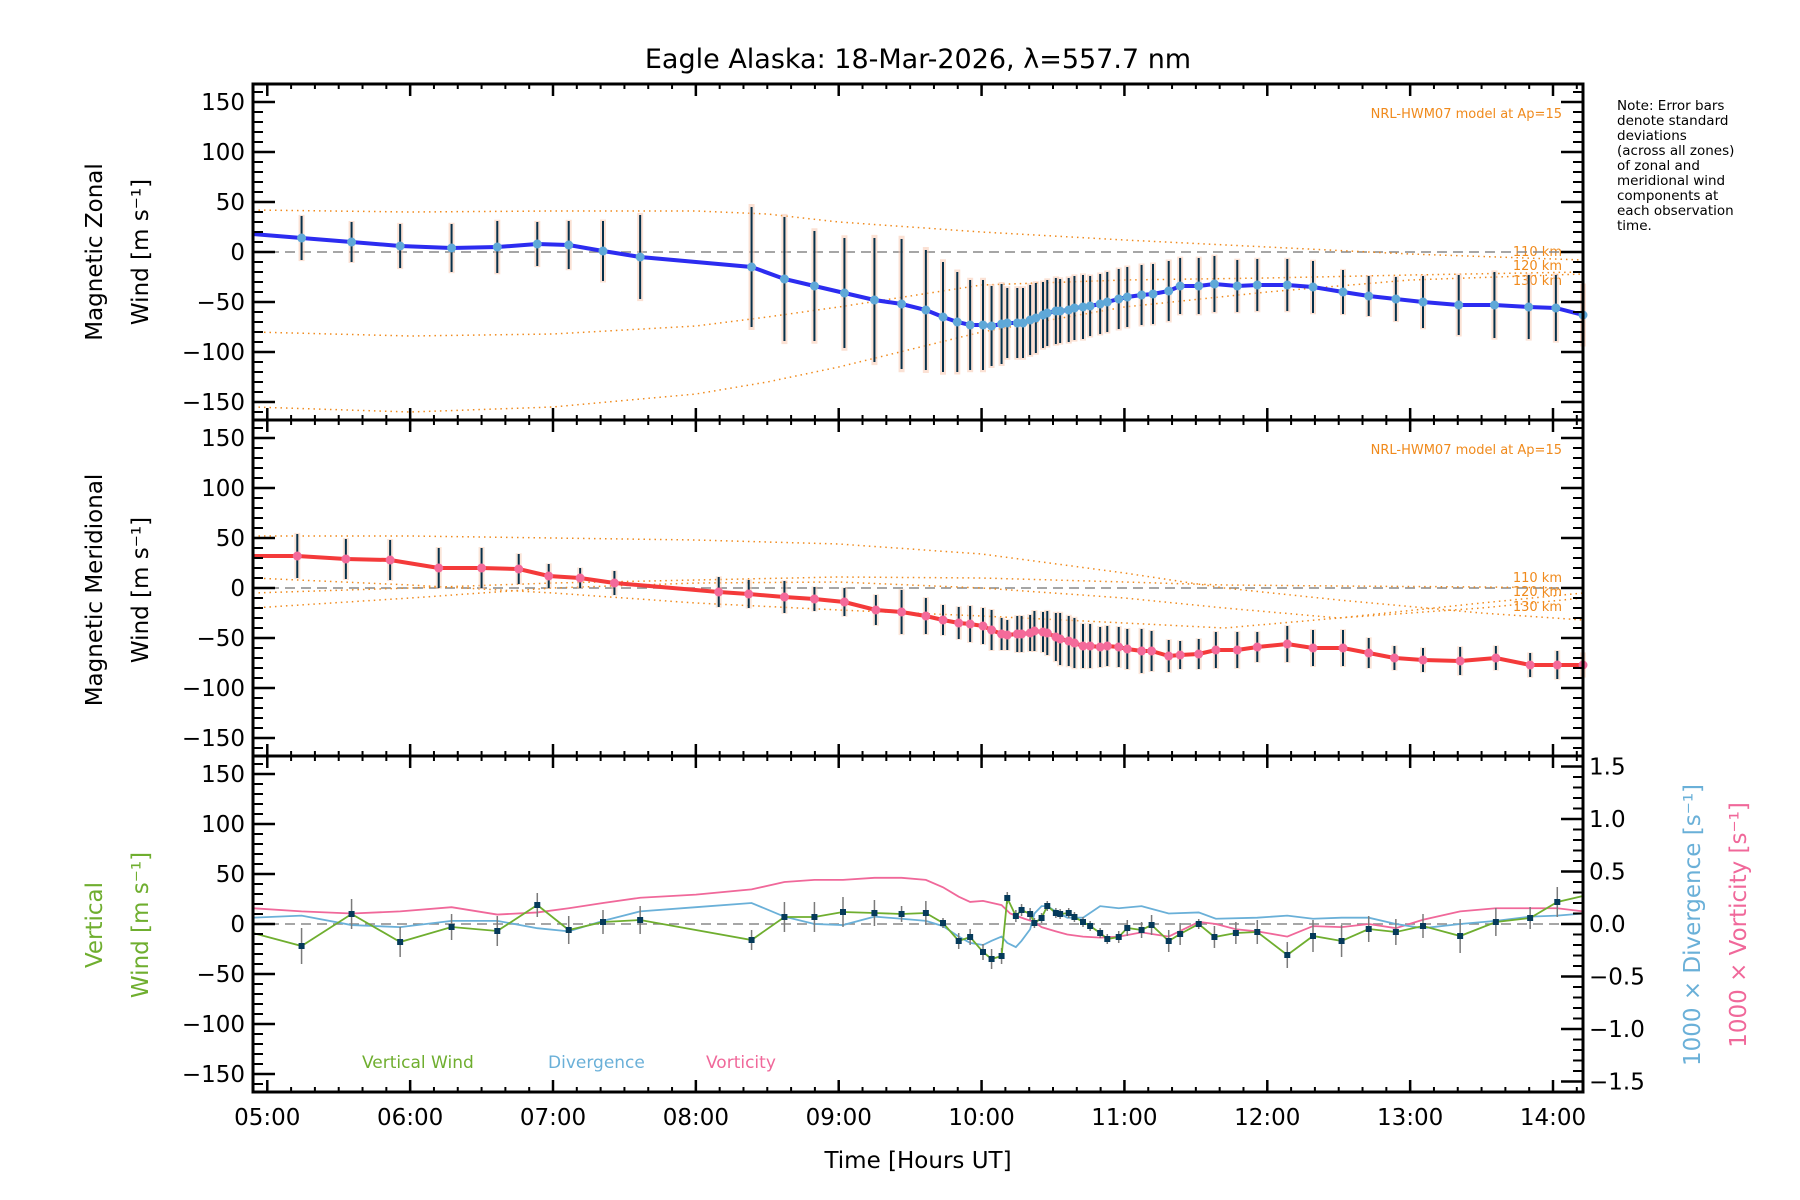  I want to click on note-line: time., so click(1634, 226).